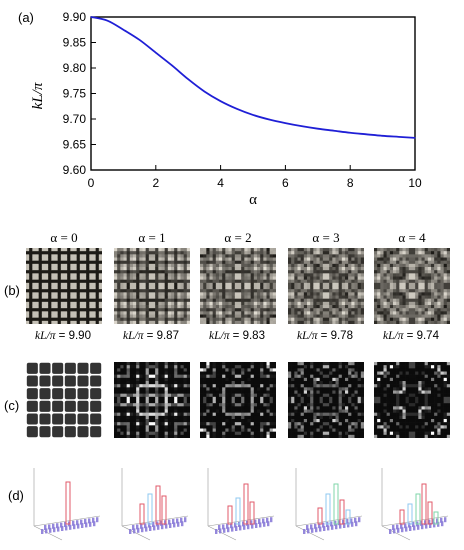 Image resolution: width=464 pixels, height=550 pixels. I want to click on grid-square, so click(58, 381).